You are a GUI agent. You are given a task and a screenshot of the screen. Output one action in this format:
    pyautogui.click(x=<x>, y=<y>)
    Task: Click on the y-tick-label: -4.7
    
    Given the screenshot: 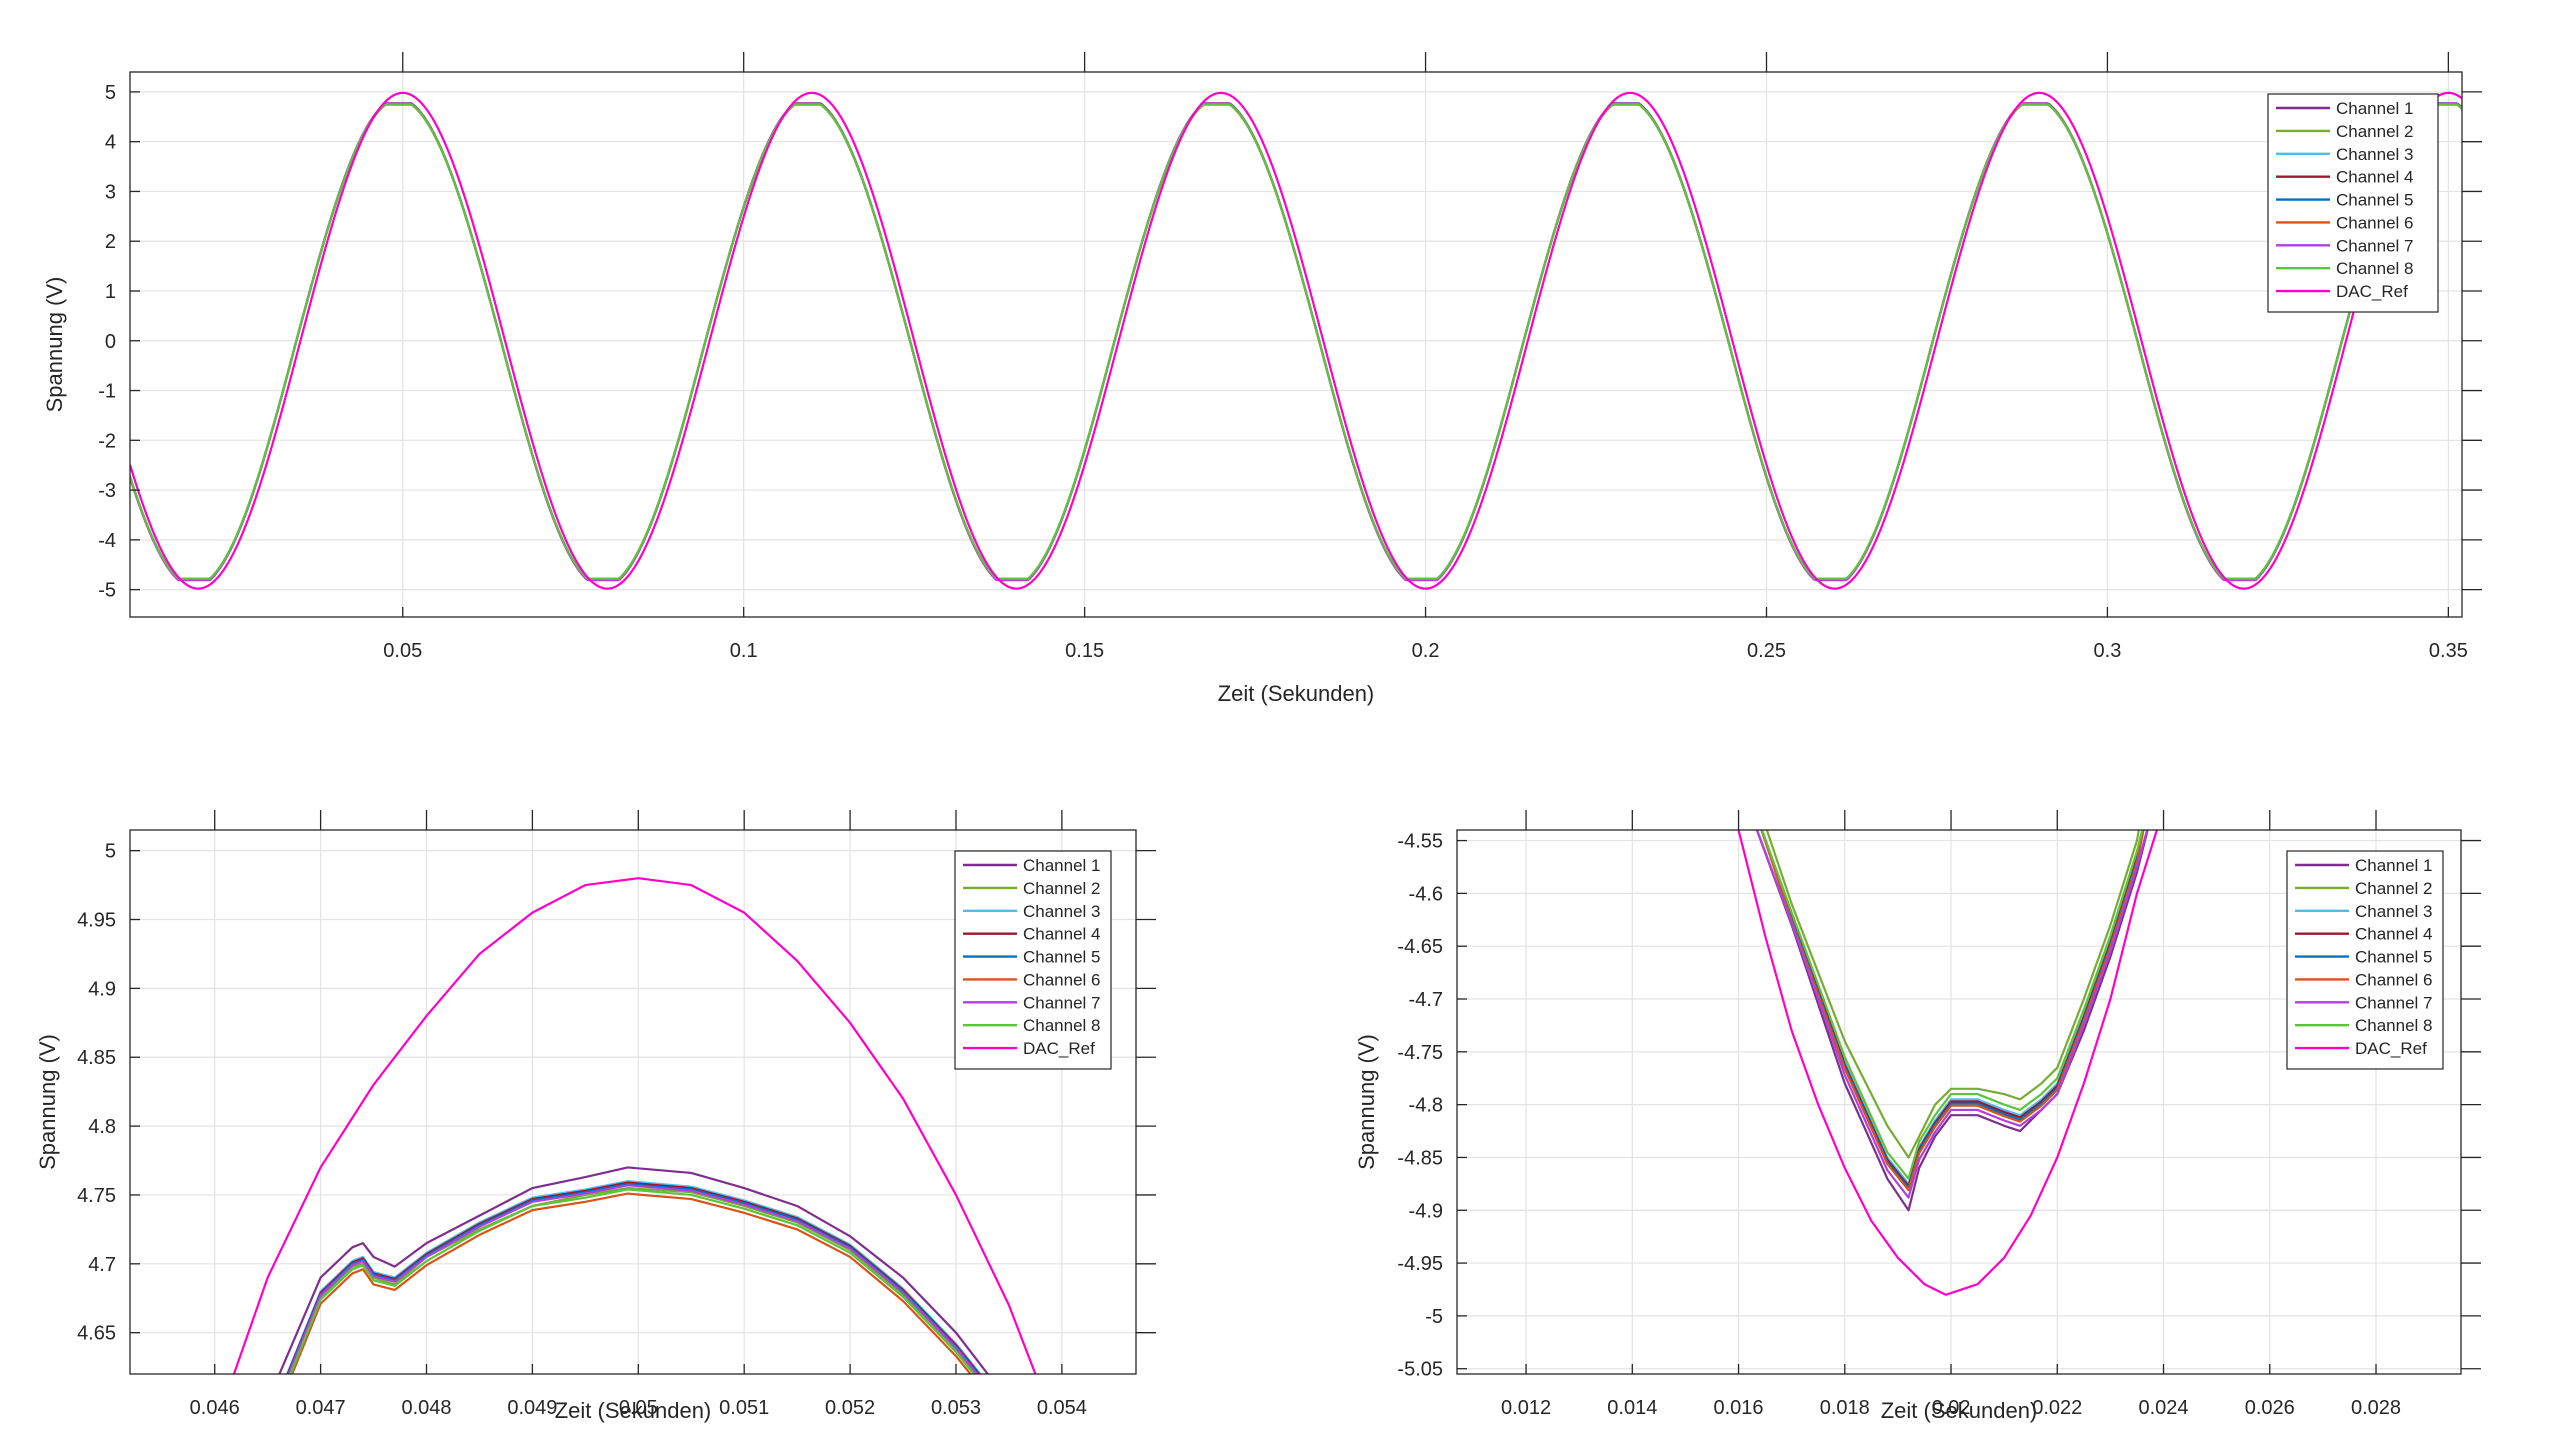 What is the action you would take?
    pyautogui.click(x=1426, y=1000)
    